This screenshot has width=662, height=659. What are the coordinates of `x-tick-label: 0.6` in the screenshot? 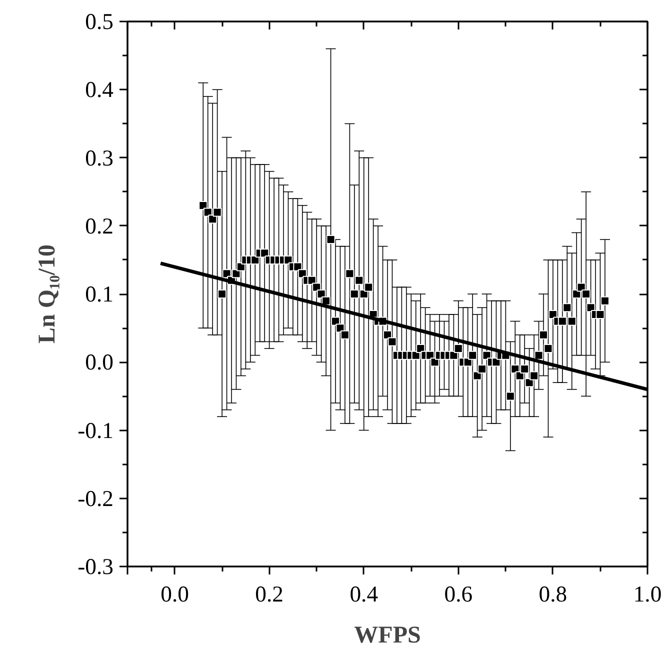 It's located at (458, 594).